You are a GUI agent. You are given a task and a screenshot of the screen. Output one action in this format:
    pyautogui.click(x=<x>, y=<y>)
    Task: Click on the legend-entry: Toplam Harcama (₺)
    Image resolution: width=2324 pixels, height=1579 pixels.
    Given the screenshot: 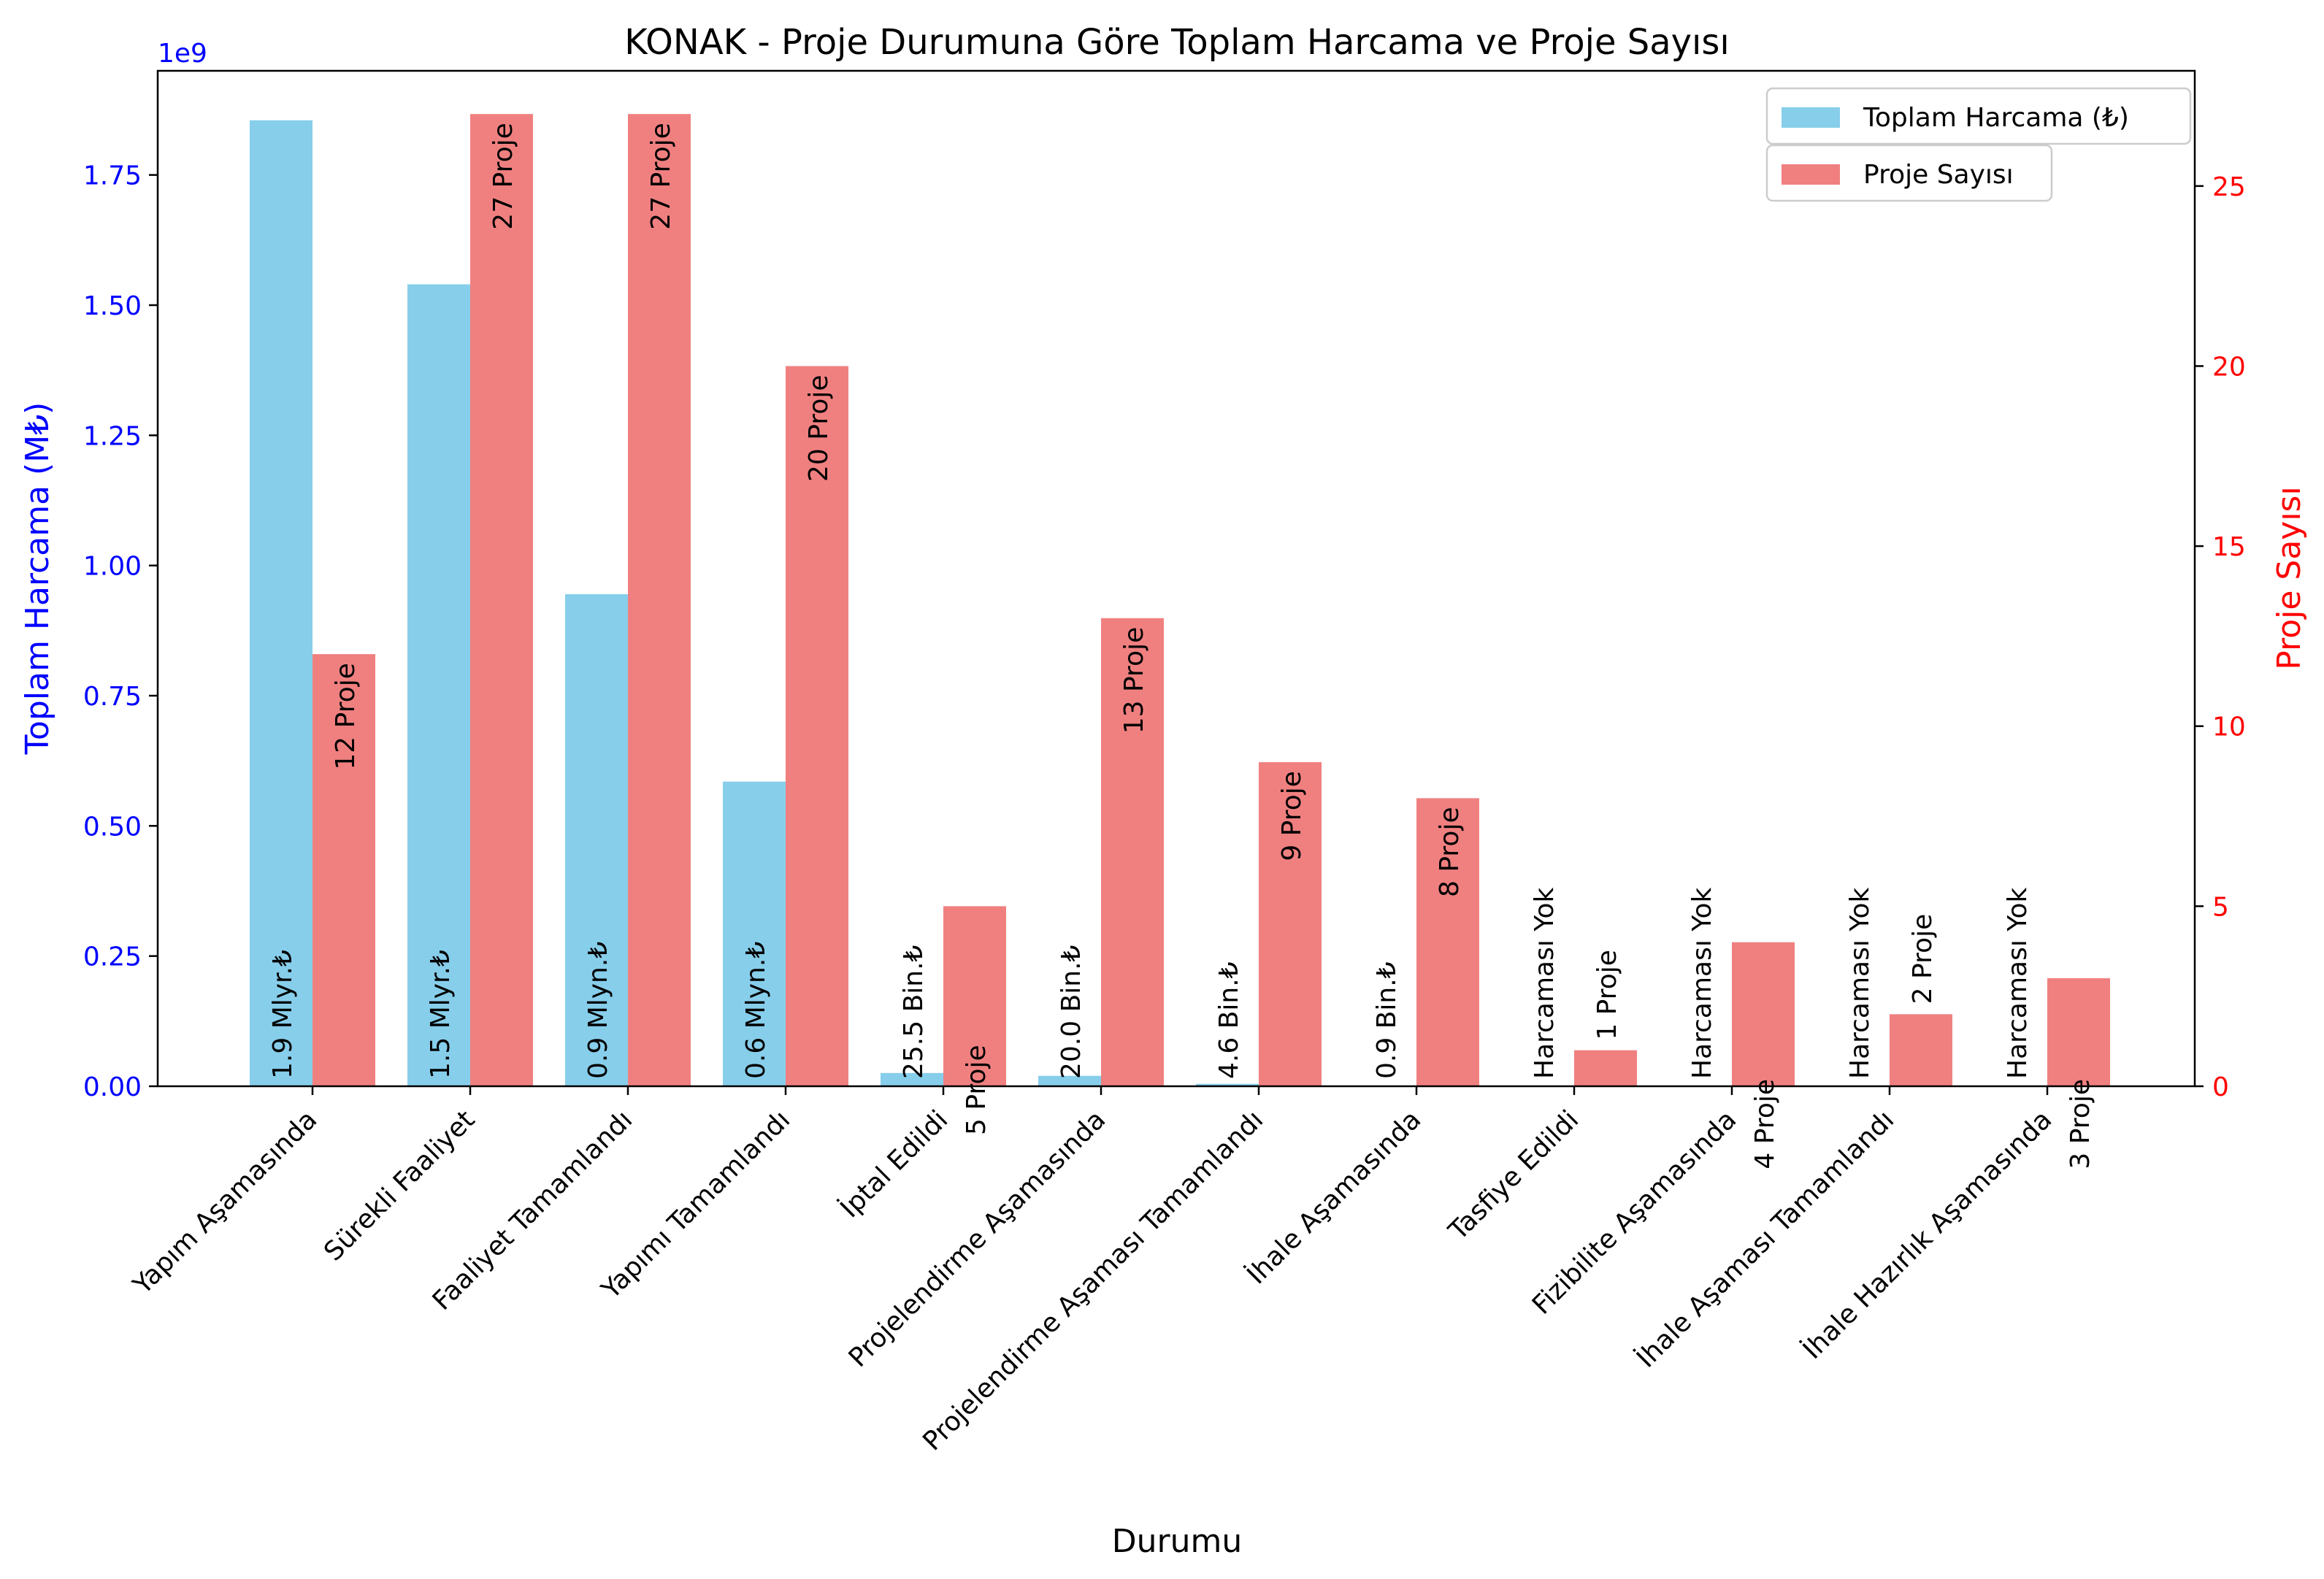 What is the action you would take?
    pyautogui.click(x=1996, y=118)
    